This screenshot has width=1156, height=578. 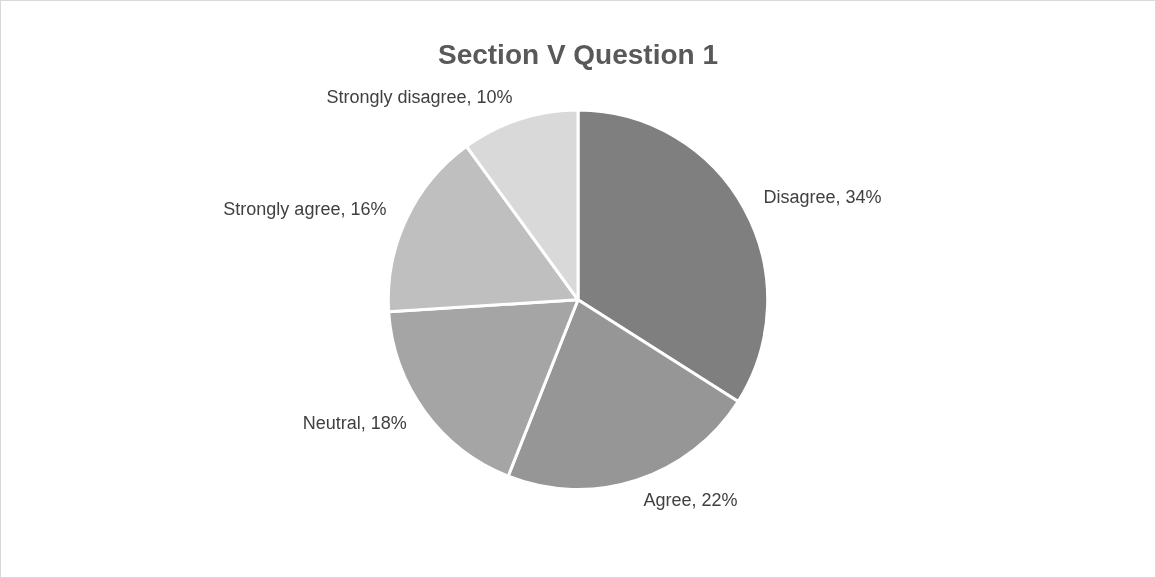 I want to click on slice-label: Neutral, 18%, so click(x=354, y=423).